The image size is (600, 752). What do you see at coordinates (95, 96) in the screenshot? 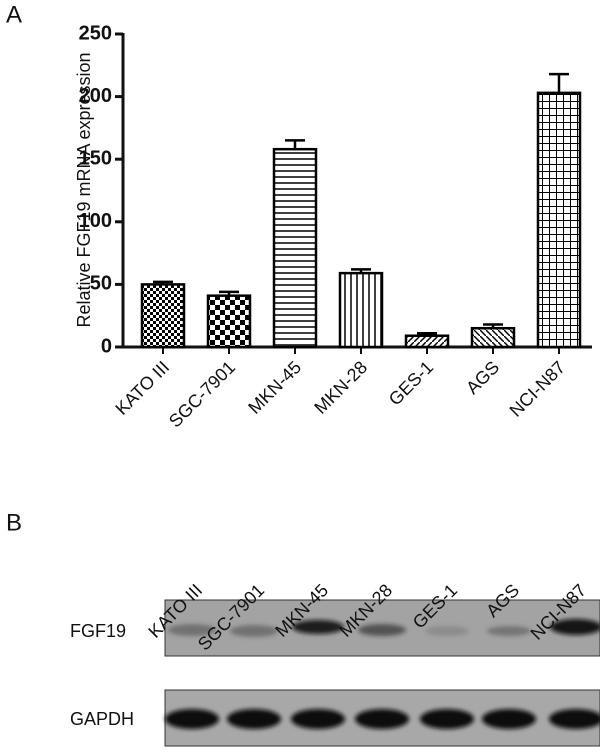
I see `y-tick-label: 200` at bounding box center [95, 96].